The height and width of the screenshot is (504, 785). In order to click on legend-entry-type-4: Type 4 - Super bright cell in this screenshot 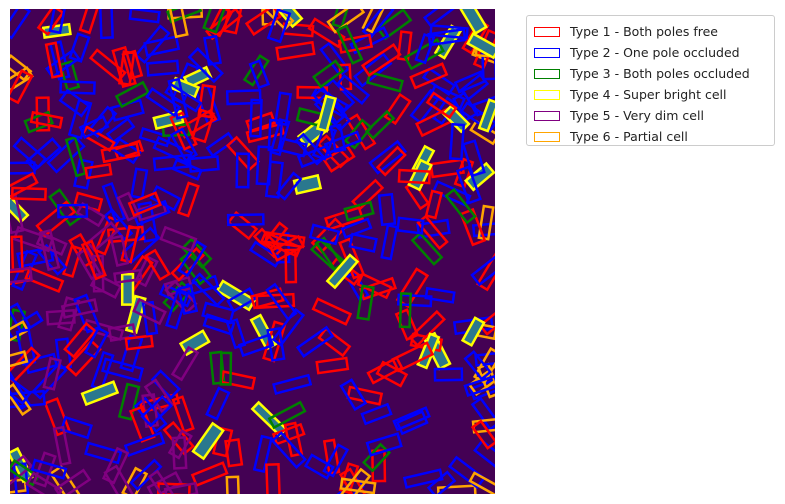, I will do `click(650, 94)`.